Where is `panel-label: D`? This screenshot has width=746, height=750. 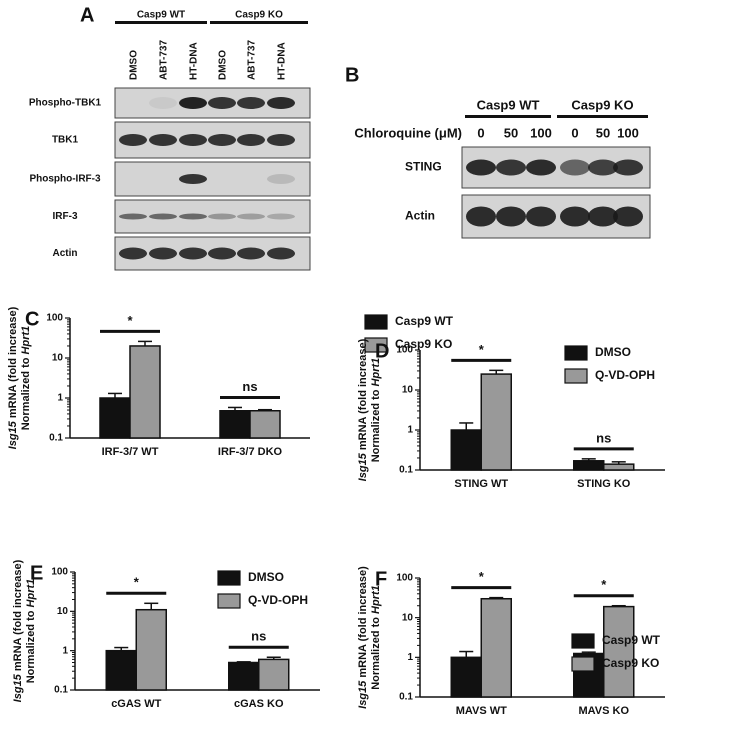 panel-label: D is located at coordinates (382, 351).